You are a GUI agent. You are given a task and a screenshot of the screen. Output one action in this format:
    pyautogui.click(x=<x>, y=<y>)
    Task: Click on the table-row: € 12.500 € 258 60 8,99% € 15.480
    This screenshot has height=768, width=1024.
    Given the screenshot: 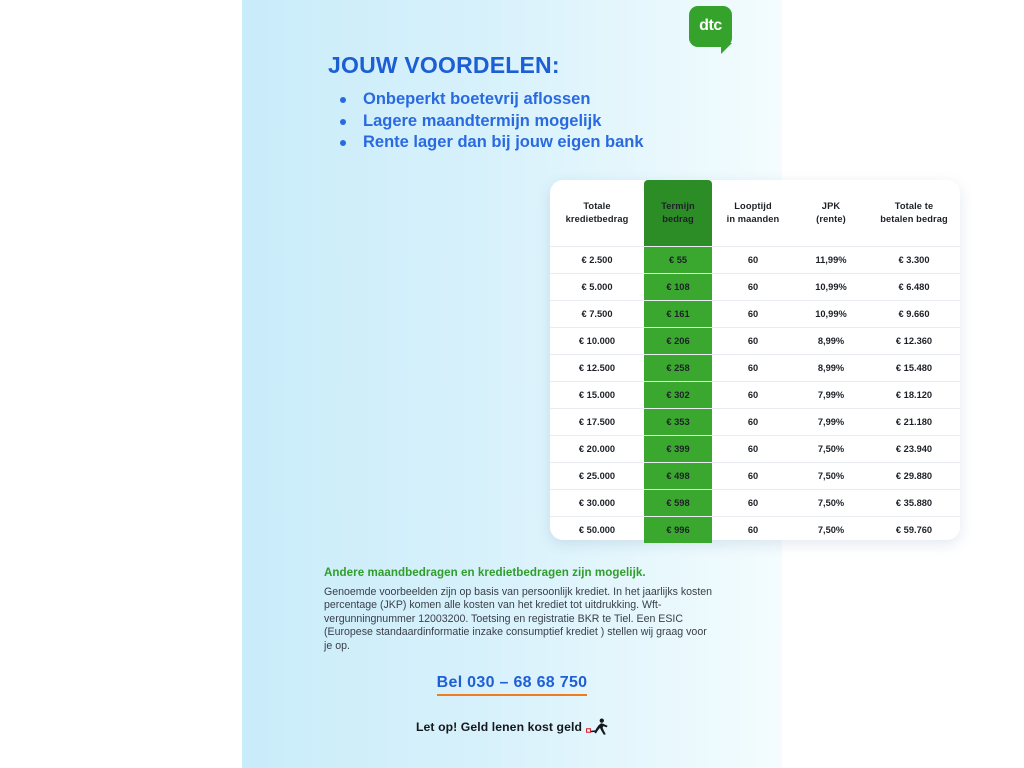 What is the action you would take?
    pyautogui.click(x=755, y=368)
    